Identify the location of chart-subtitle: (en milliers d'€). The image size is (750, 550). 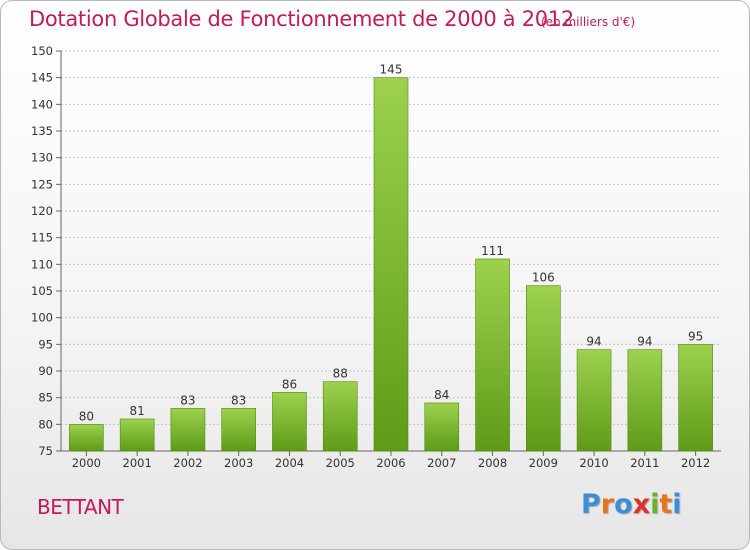
(588, 22).